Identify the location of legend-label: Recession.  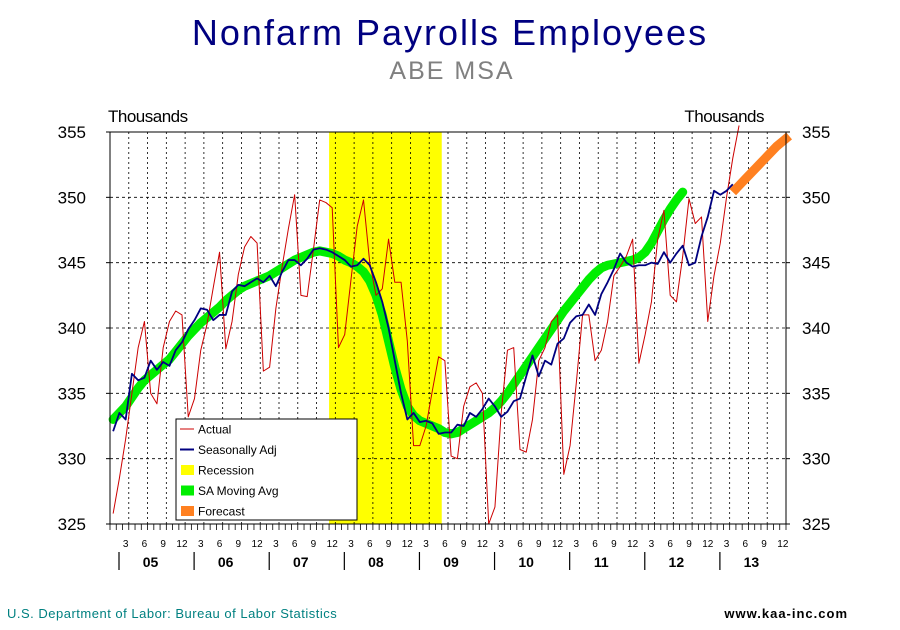
(226, 471).